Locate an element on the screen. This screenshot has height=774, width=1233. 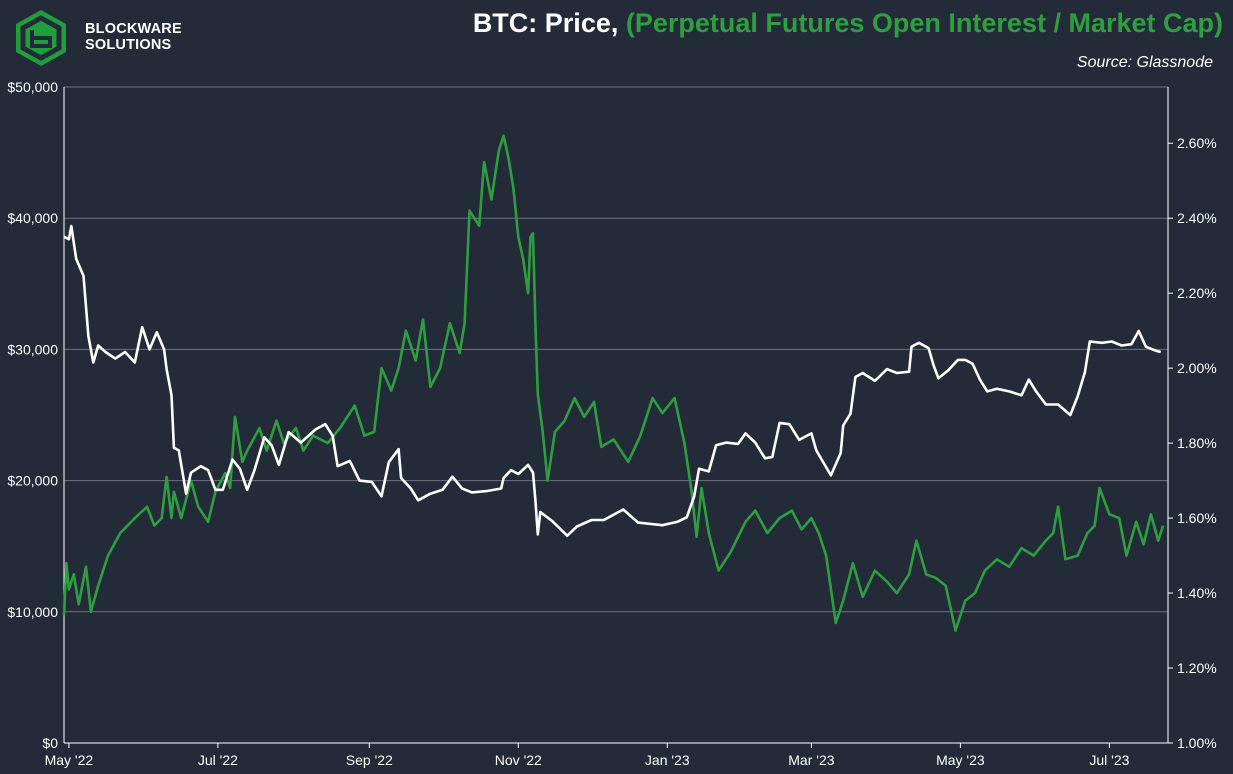
y-right-tick-label: 2.60% is located at coordinates (1197, 143).